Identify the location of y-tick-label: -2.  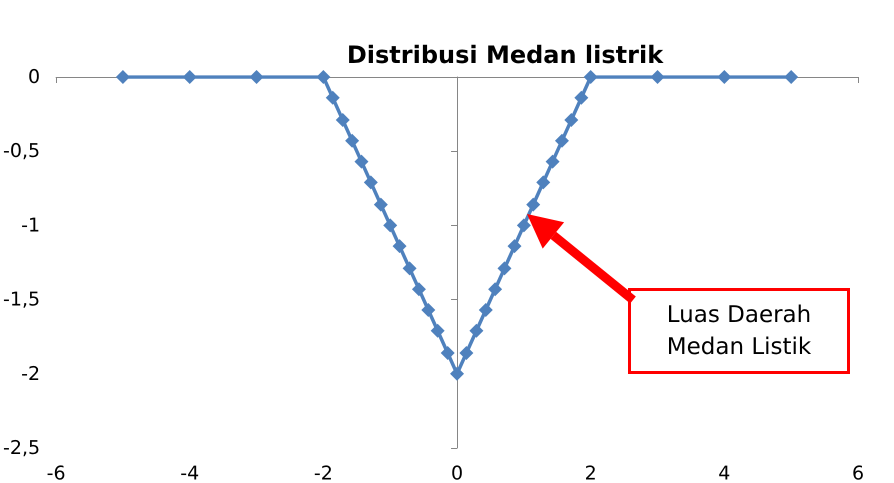
(30, 373).